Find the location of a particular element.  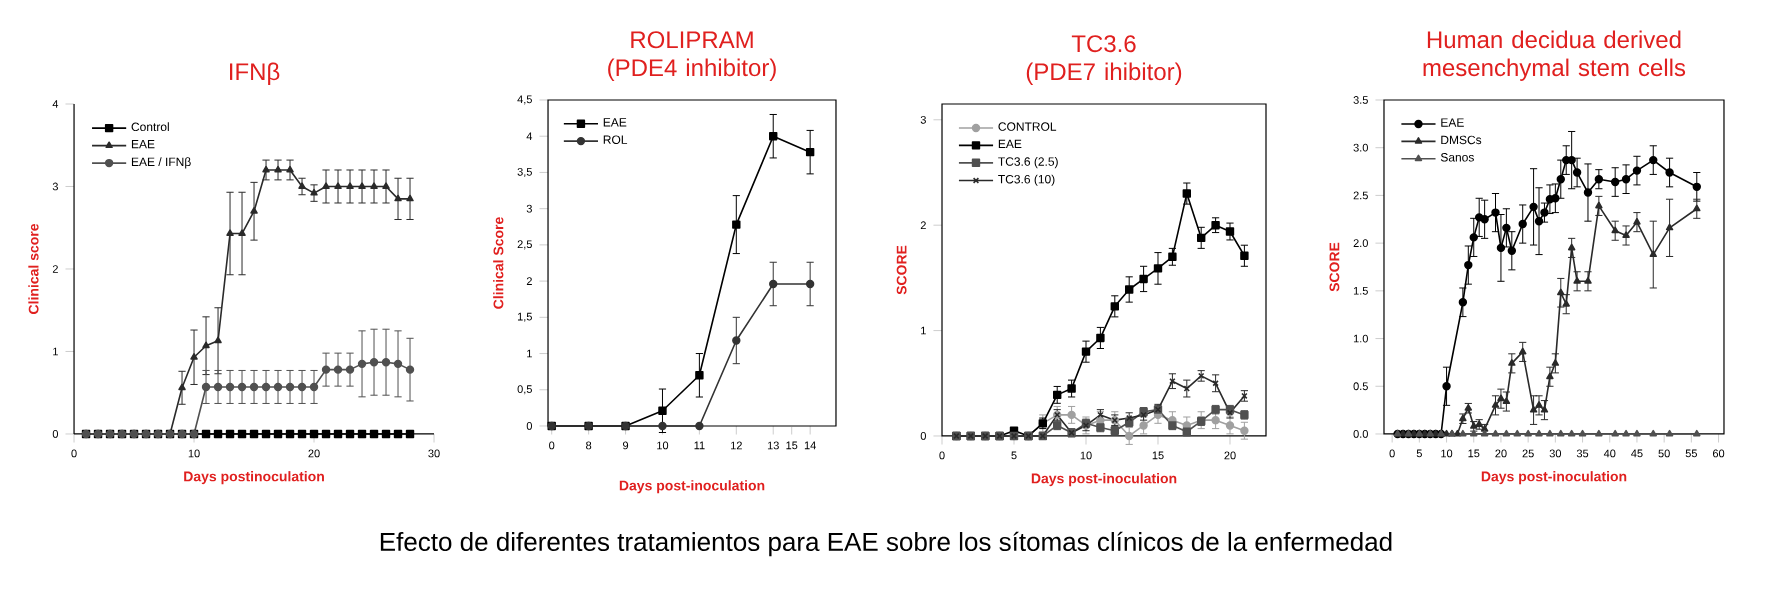

chart-title: TC3.6 is located at coordinates (1103, 44).